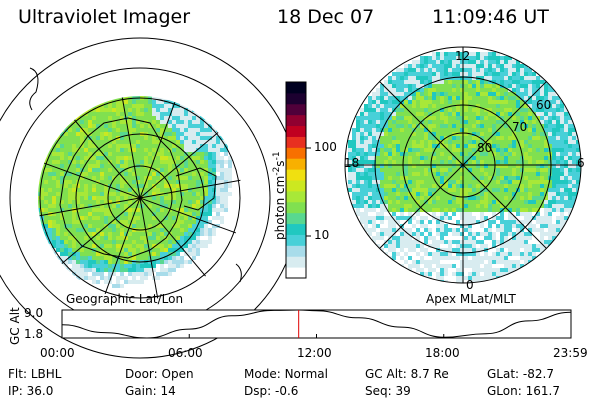 The height and width of the screenshot is (400, 600). What do you see at coordinates (177, 374) in the screenshot?
I see `door-value: Open` at bounding box center [177, 374].